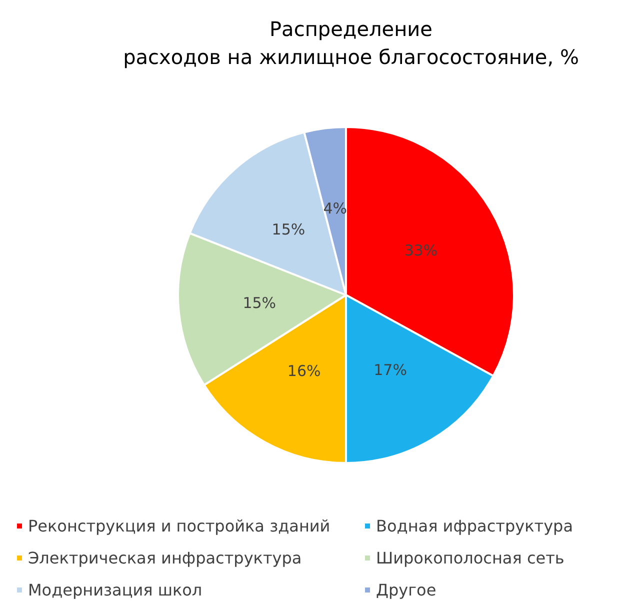  Describe the element at coordinates (474, 526) in the screenshot. I see `legend-label: Водная ифраструктура` at that location.